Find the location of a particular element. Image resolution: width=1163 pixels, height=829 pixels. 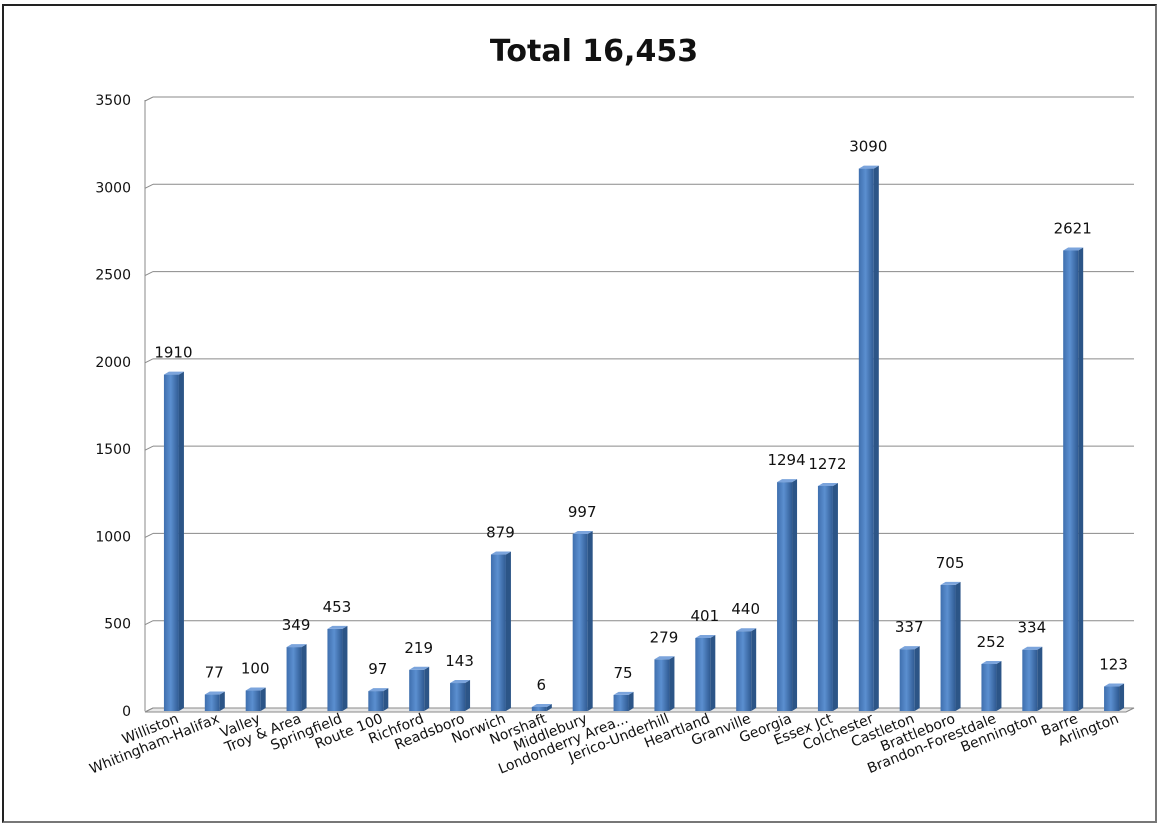

data-label: 440 is located at coordinates (745, 609).